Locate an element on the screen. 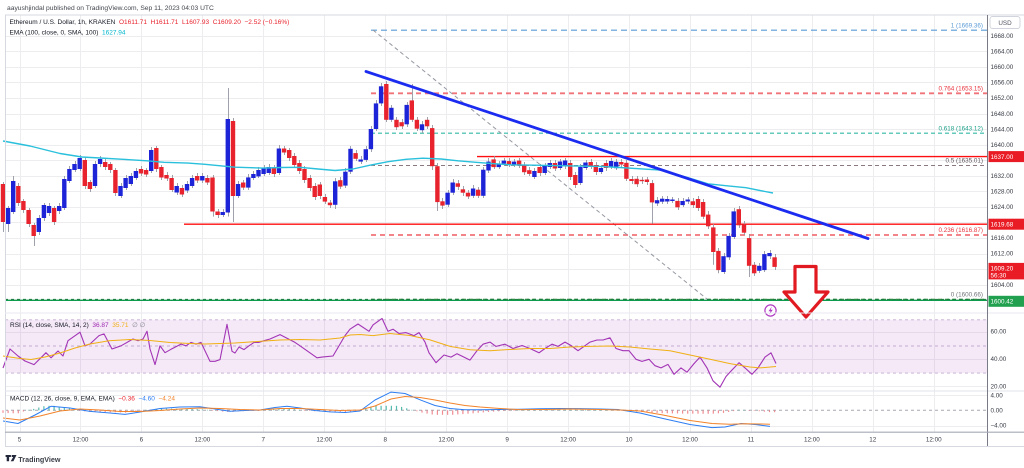  svg-text: 1644.00 is located at coordinates (1002, 129).